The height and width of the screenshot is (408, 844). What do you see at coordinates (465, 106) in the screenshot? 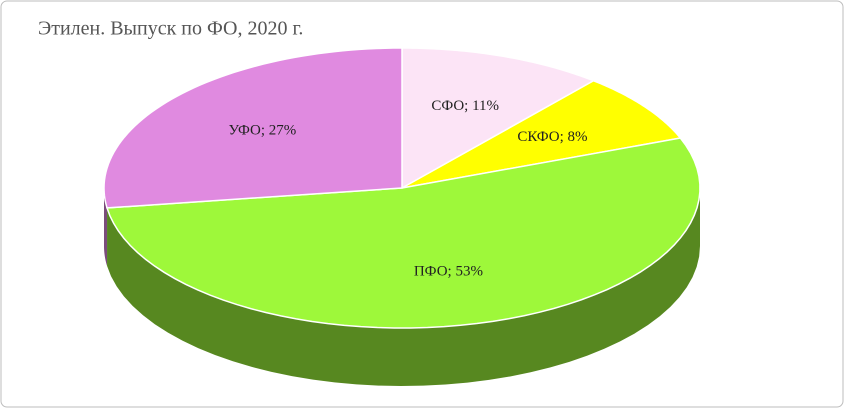
I see `data-label: СФО; 11%` at bounding box center [465, 106].